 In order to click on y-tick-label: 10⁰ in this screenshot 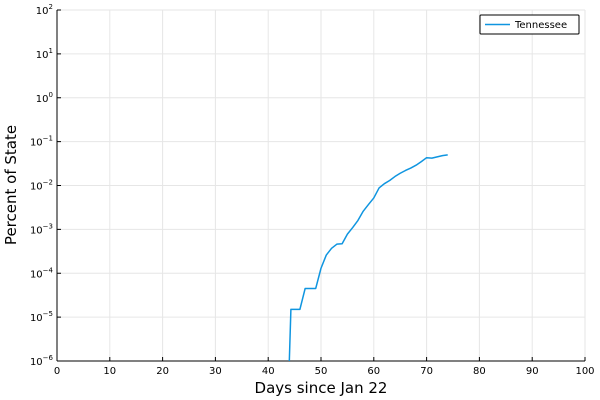, I will do `click(44, 98)`.